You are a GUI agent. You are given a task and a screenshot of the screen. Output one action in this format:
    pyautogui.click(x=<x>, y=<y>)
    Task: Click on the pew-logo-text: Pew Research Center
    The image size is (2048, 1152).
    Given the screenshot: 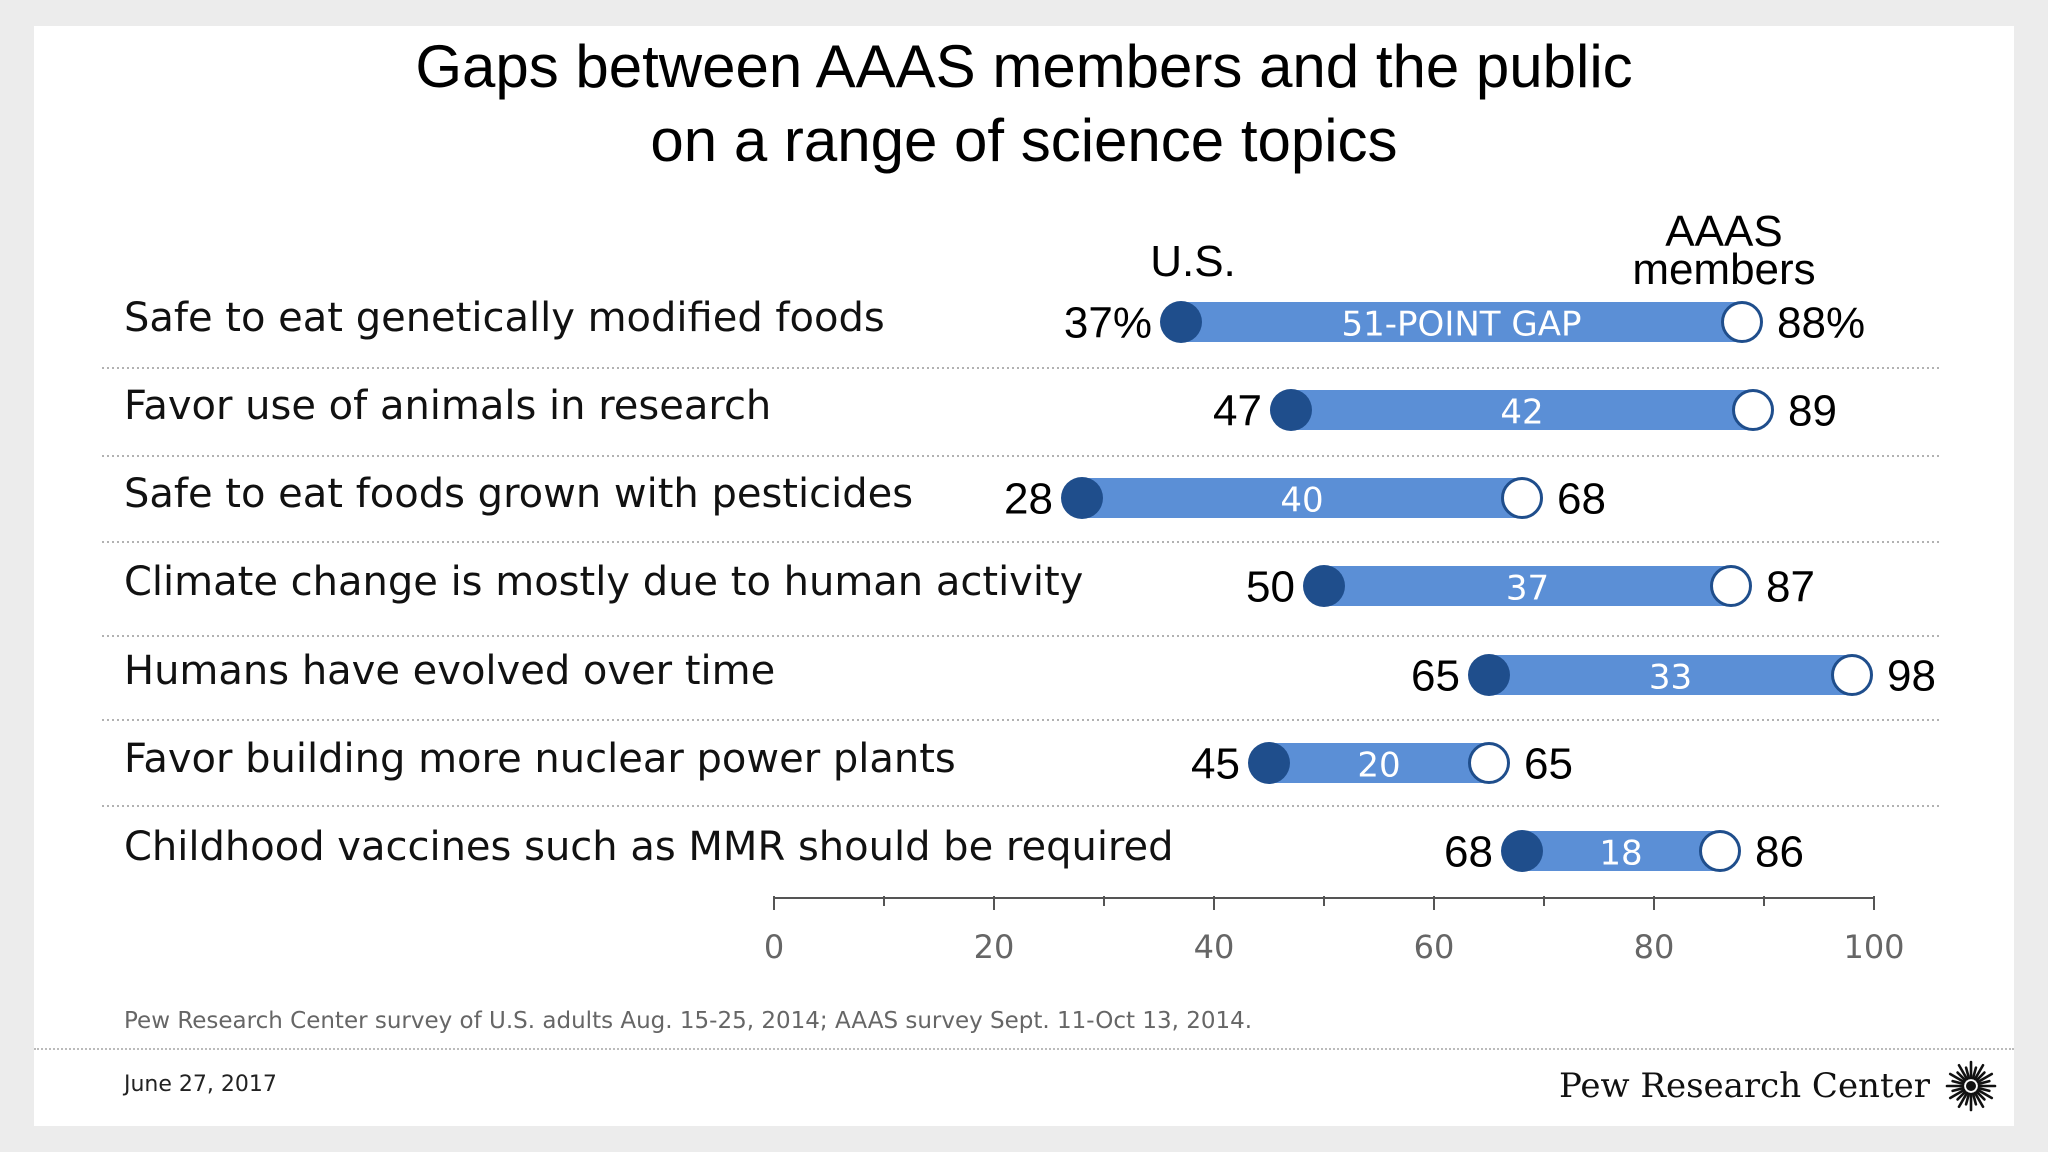 What is the action you would take?
    pyautogui.click(x=1744, y=1086)
    